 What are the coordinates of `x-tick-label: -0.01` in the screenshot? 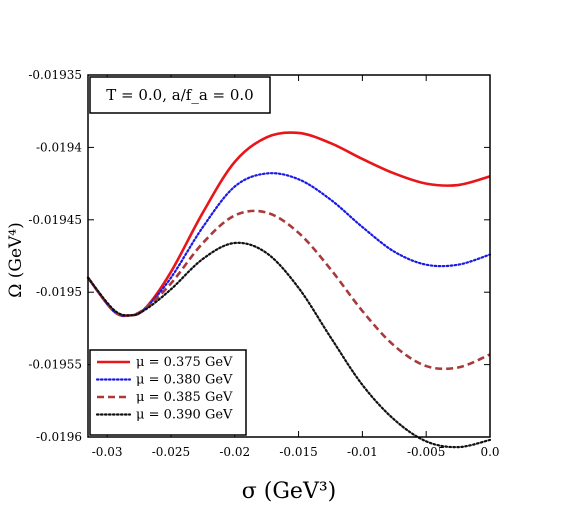 It's located at (362, 452).